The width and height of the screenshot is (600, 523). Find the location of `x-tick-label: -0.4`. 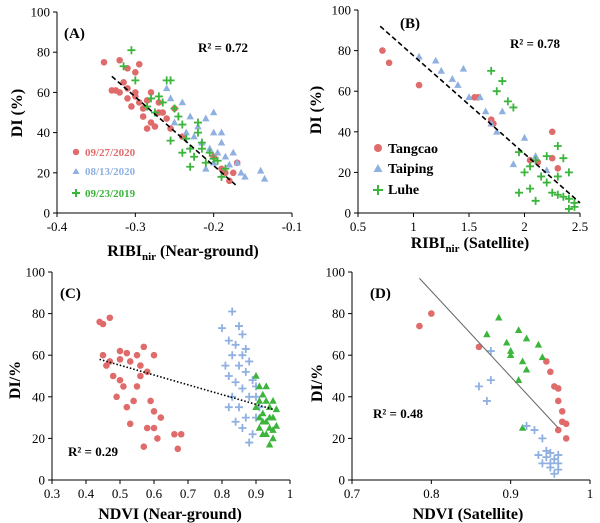

x-tick-label: -0.4 is located at coordinates (57, 226).